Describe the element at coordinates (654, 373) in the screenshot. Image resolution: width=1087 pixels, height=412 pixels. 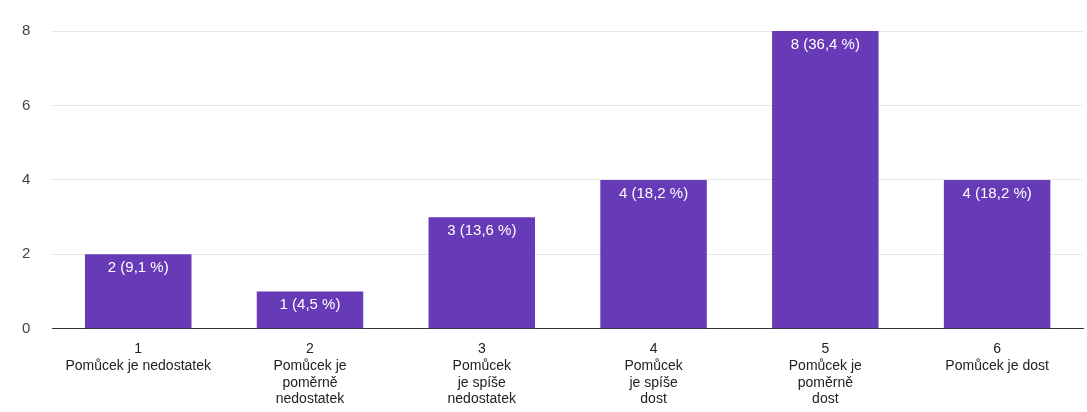
I see `x-tick-label: 4 Pomůcek je spíše dost` at that location.